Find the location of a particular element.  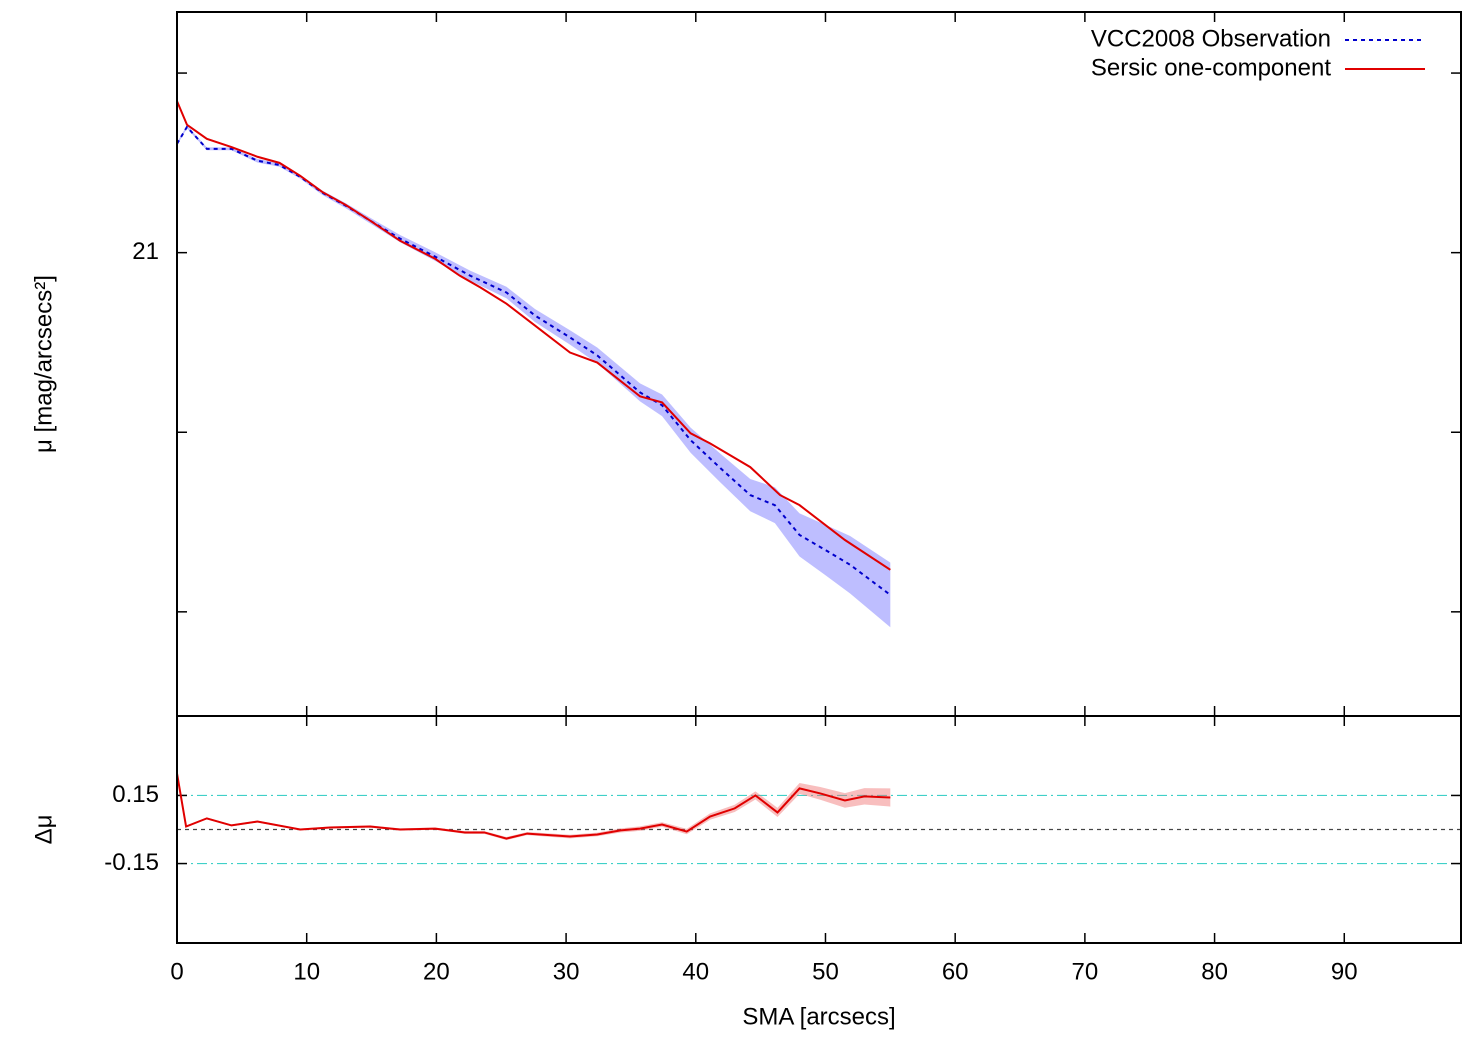

y-tick-label: 21 is located at coordinates (145, 251).